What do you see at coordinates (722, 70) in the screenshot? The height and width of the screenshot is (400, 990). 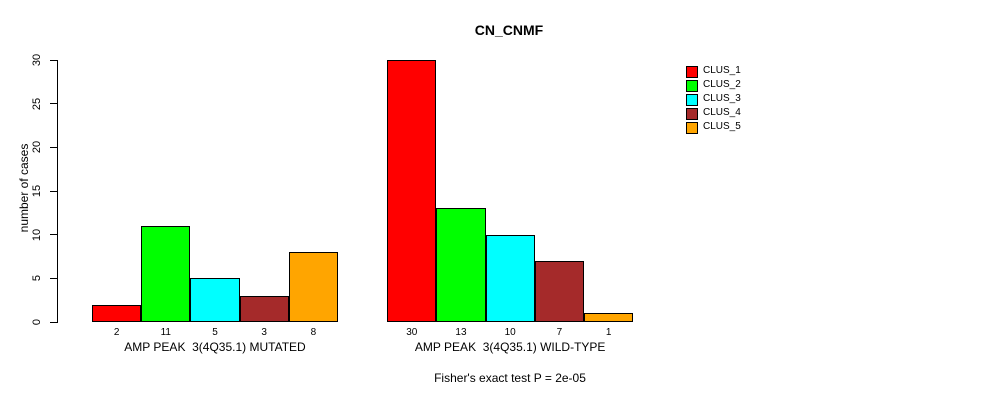 I see `legend-label-clus_1: CLUS_1` at bounding box center [722, 70].